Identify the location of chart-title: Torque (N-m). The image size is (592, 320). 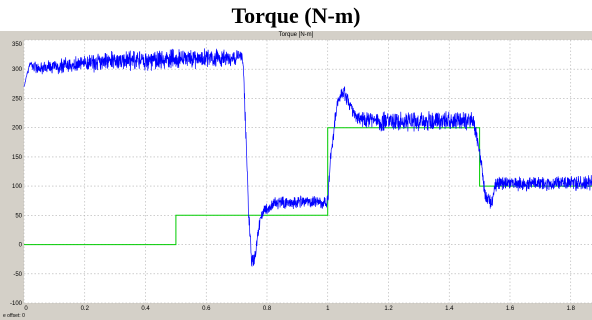
(296, 15).